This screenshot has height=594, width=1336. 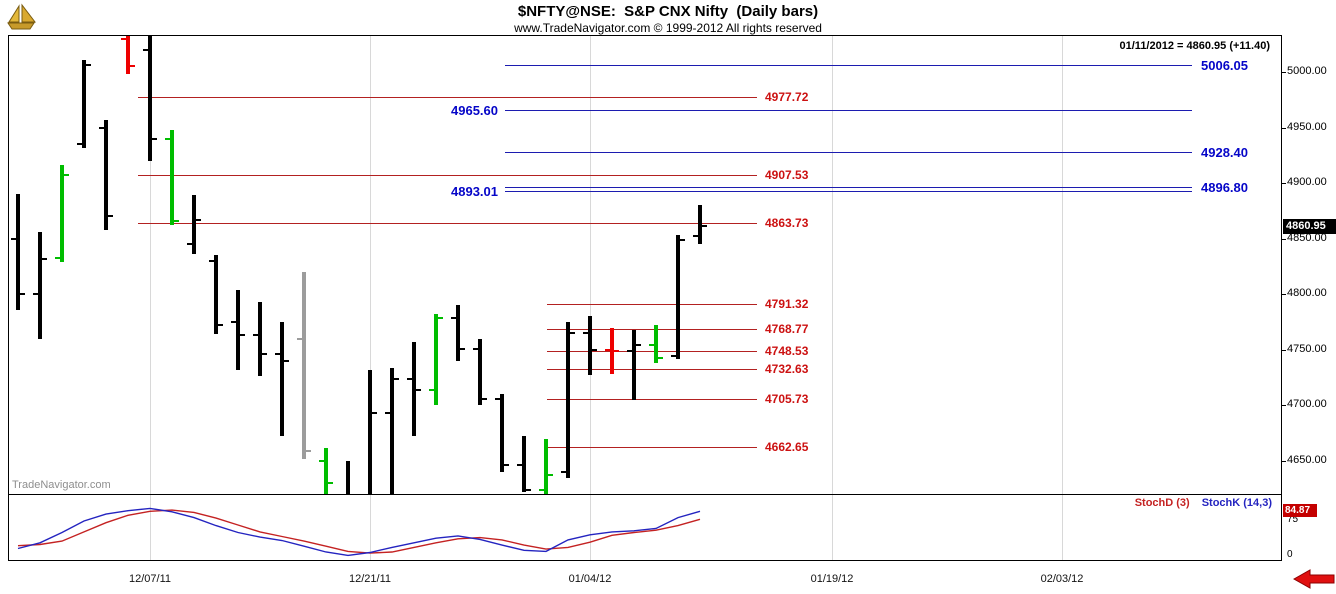 What do you see at coordinates (1062, 579) in the screenshot?
I see `time-axis-label: 02/03/12` at bounding box center [1062, 579].